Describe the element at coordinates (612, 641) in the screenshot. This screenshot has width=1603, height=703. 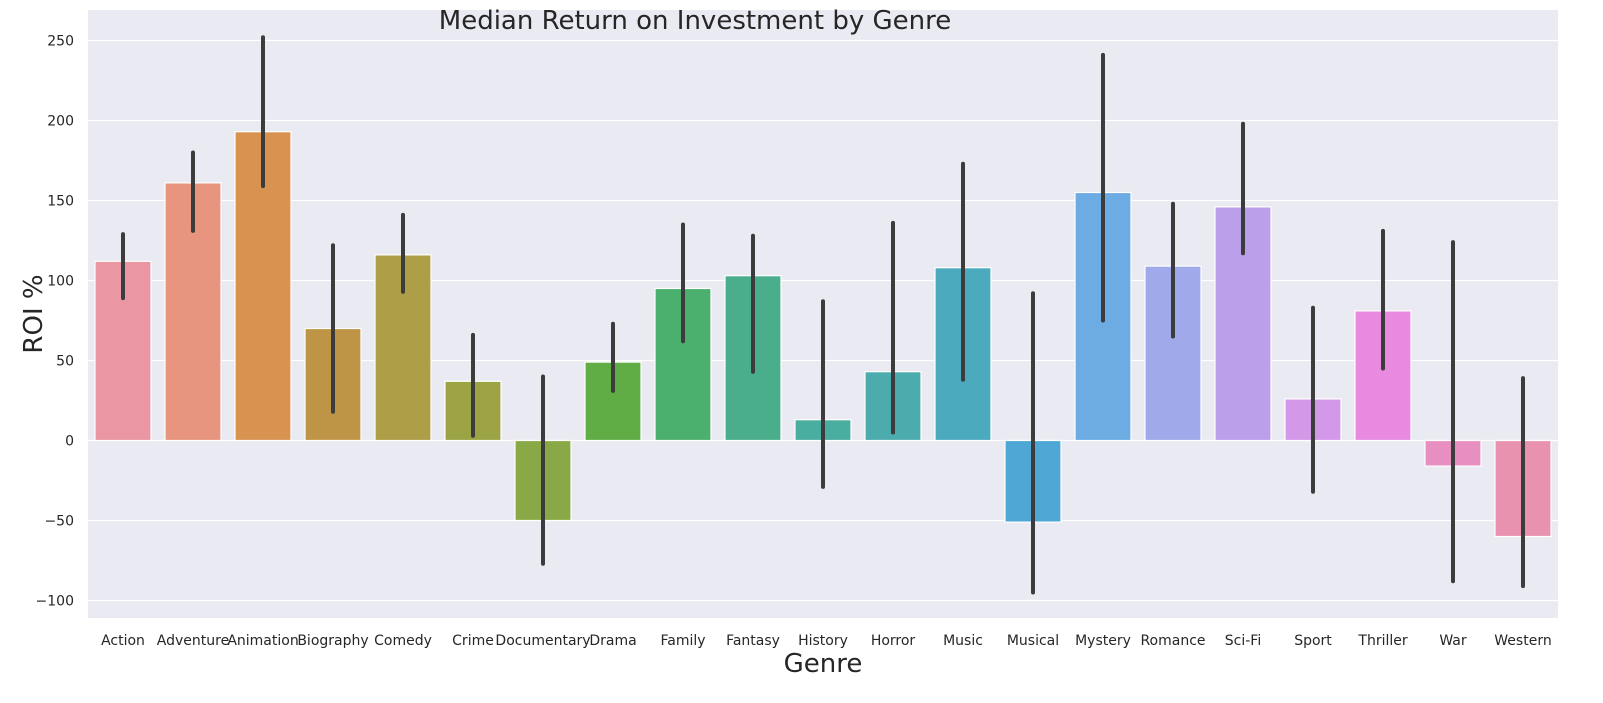
I see `x-tick-label: Drama` at that location.